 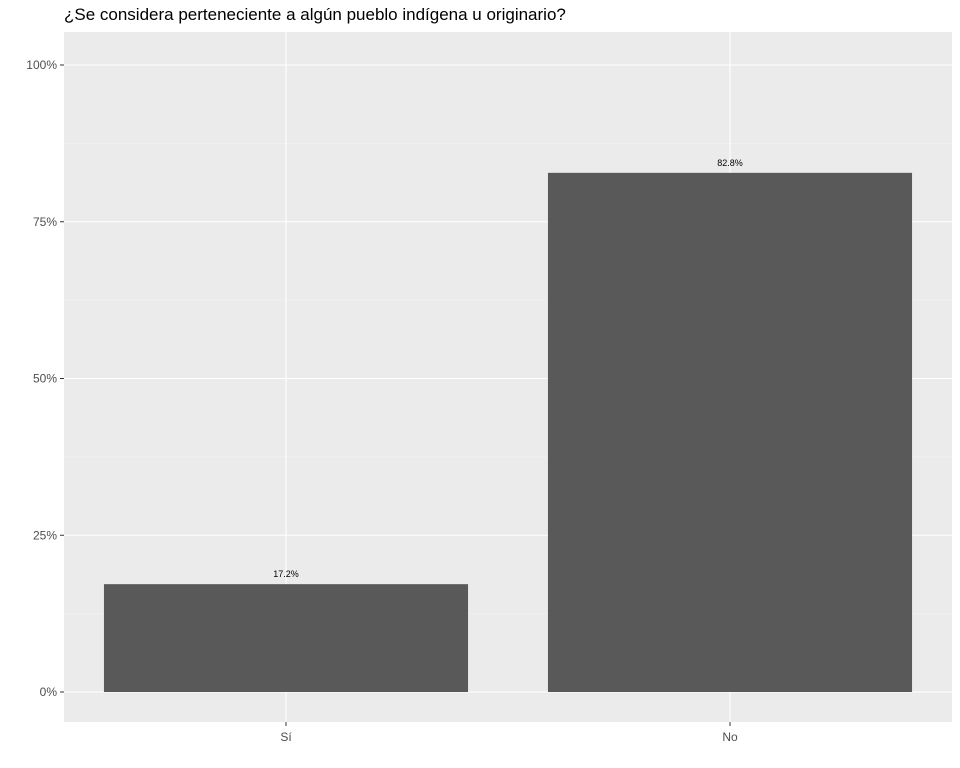 I want to click on y-tick-label: 50%, so click(x=45, y=379).